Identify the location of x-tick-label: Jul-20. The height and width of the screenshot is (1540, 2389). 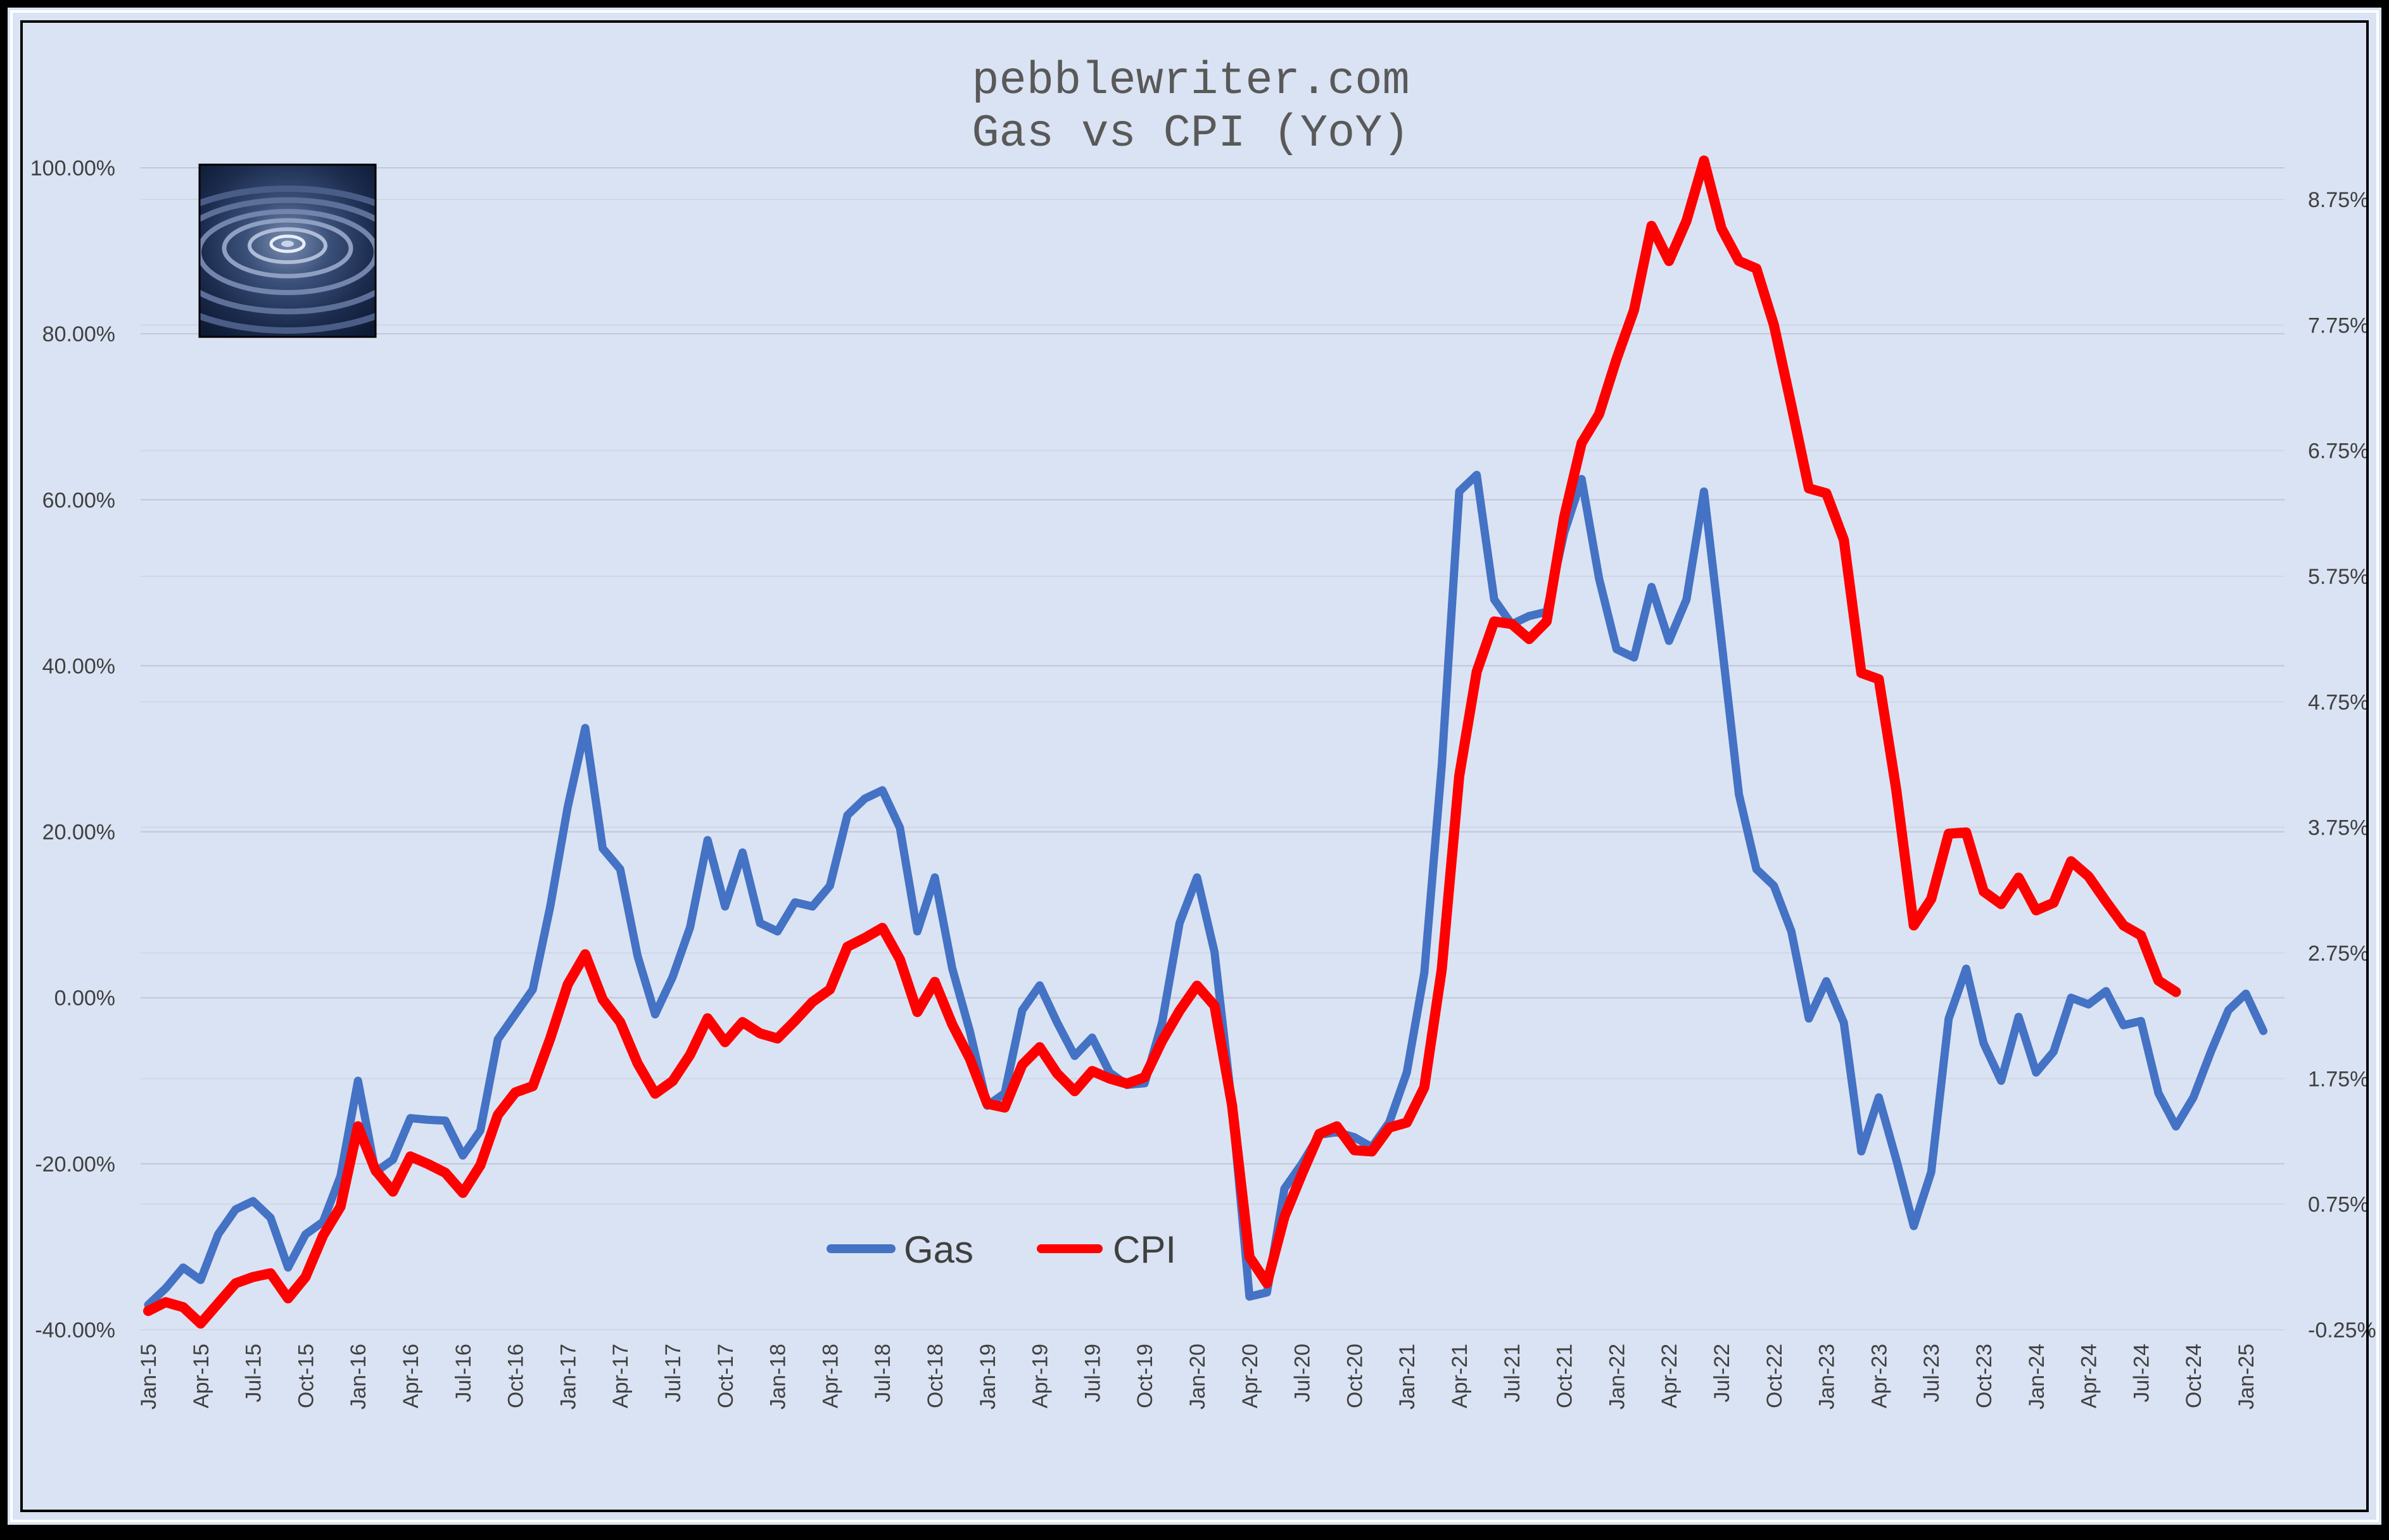
(1303, 1374).